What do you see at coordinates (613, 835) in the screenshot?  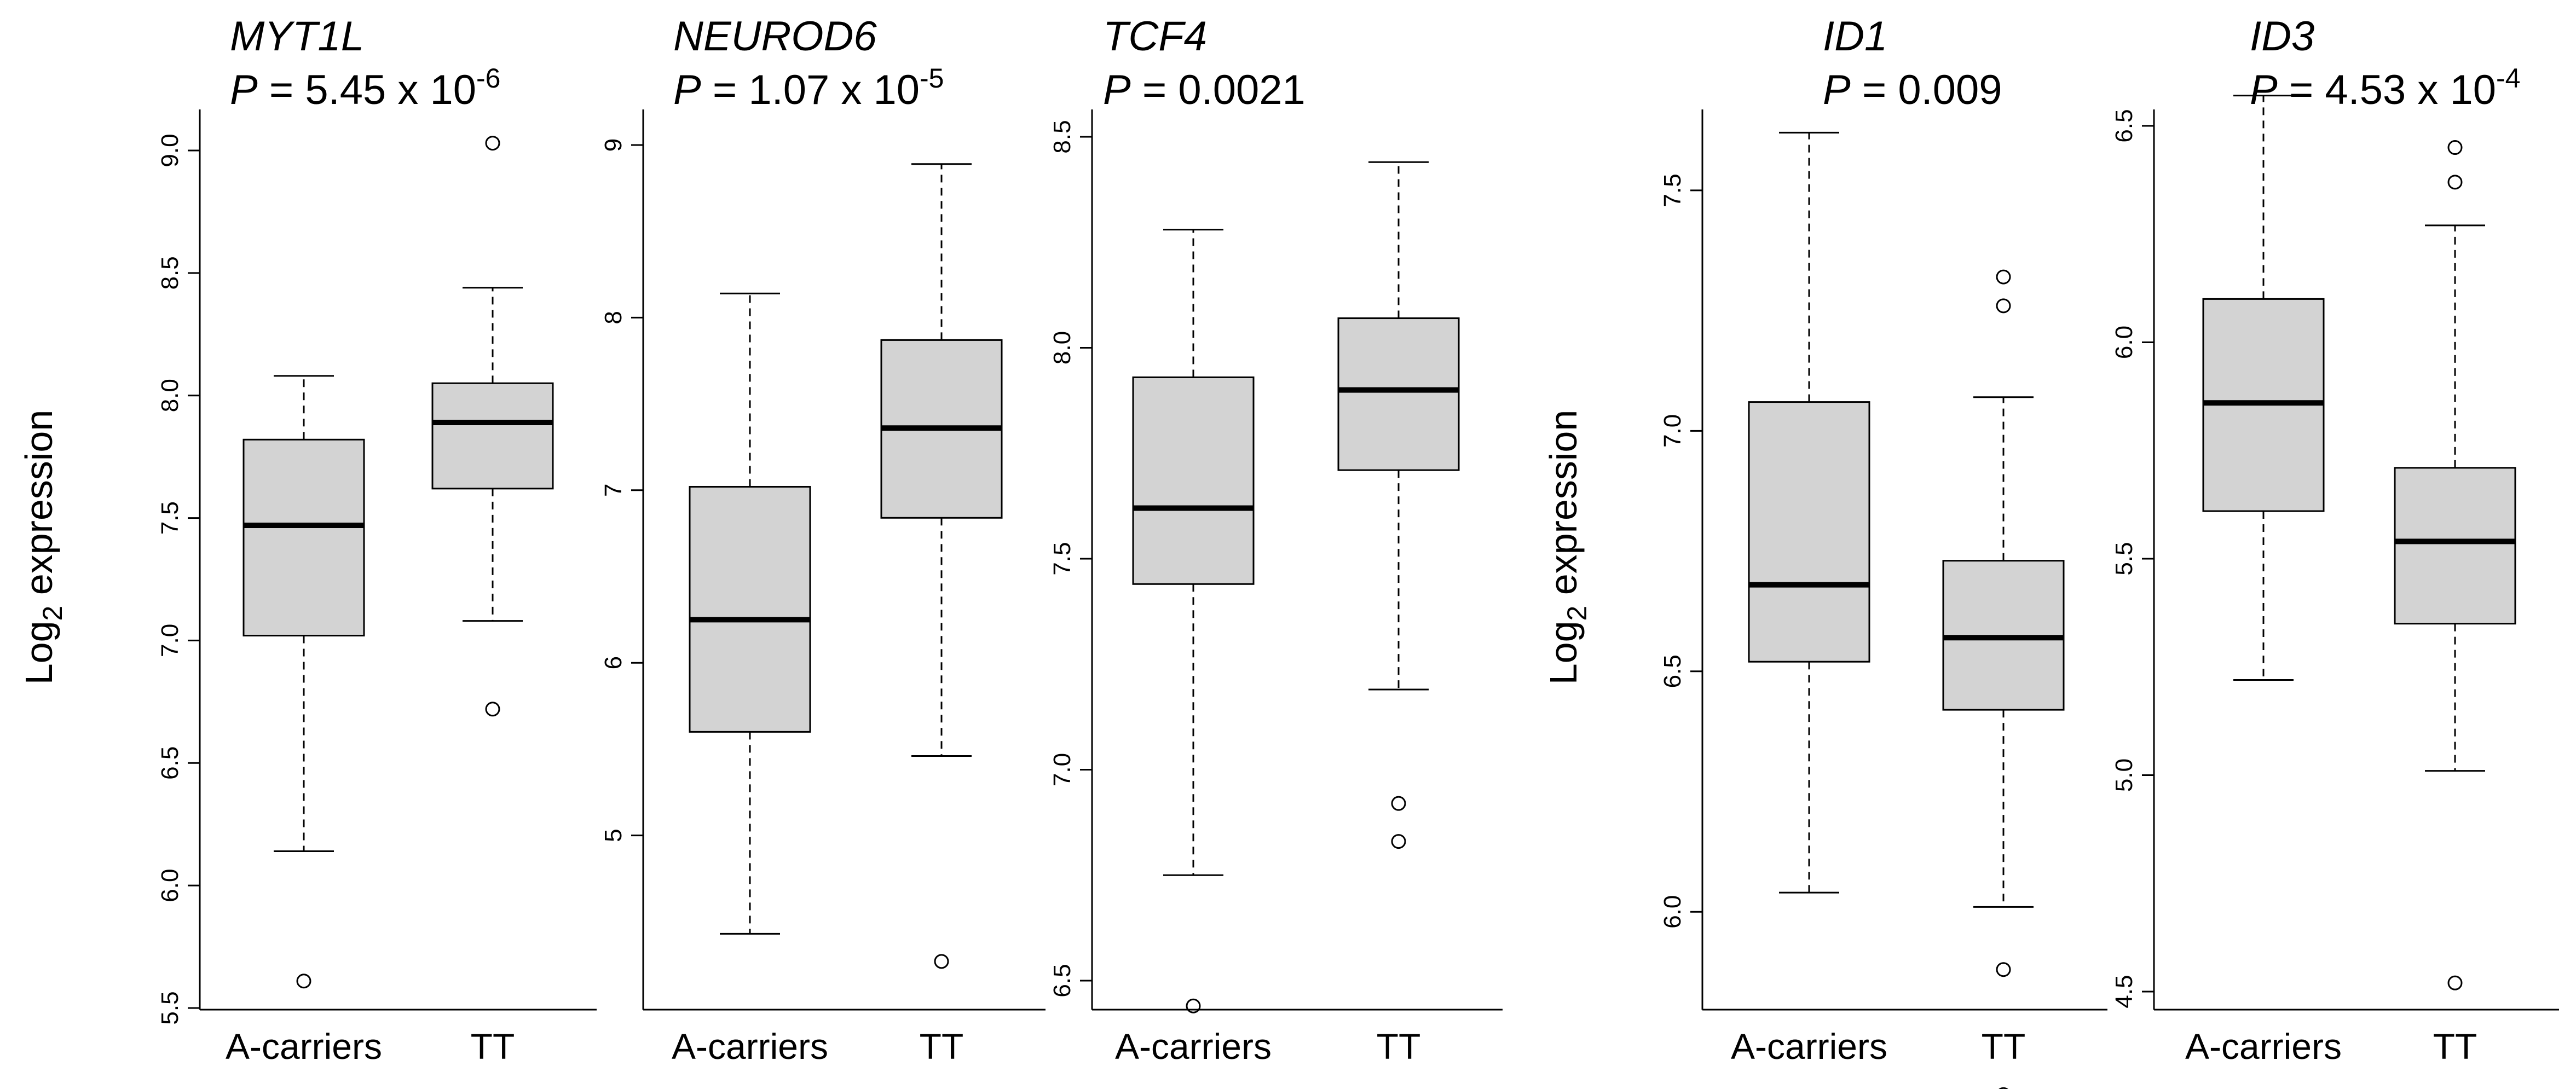 I see `y-tick-label: 5` at bounding box center [613, 835].